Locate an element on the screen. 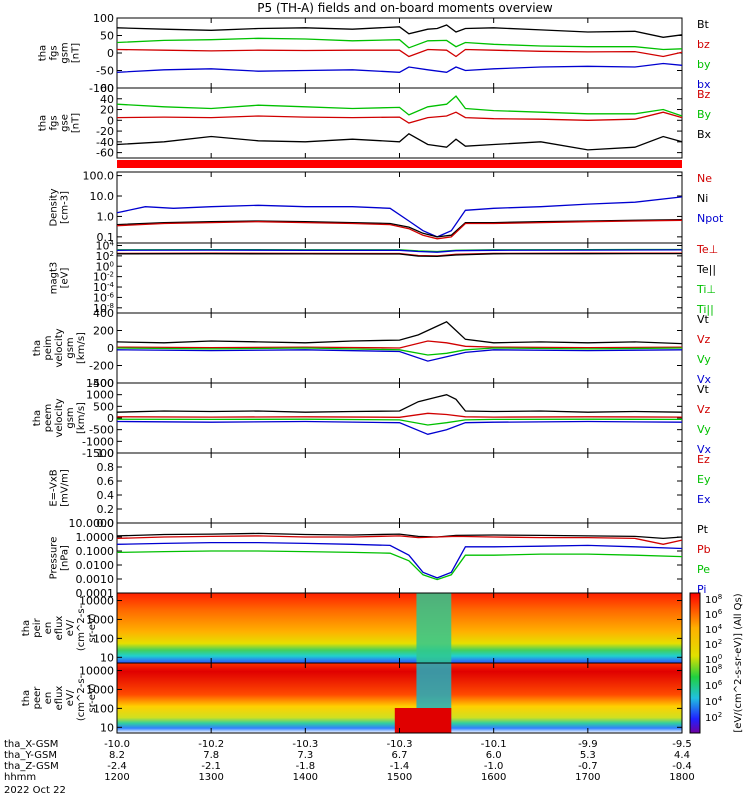  flag-bar is located at coordinates (399, 164).